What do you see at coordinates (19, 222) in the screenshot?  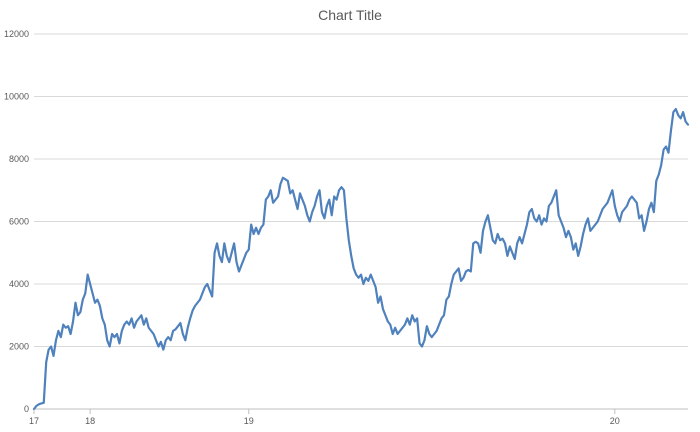 I see `y-tick-label: 6000` at bounding box center [19, 222].